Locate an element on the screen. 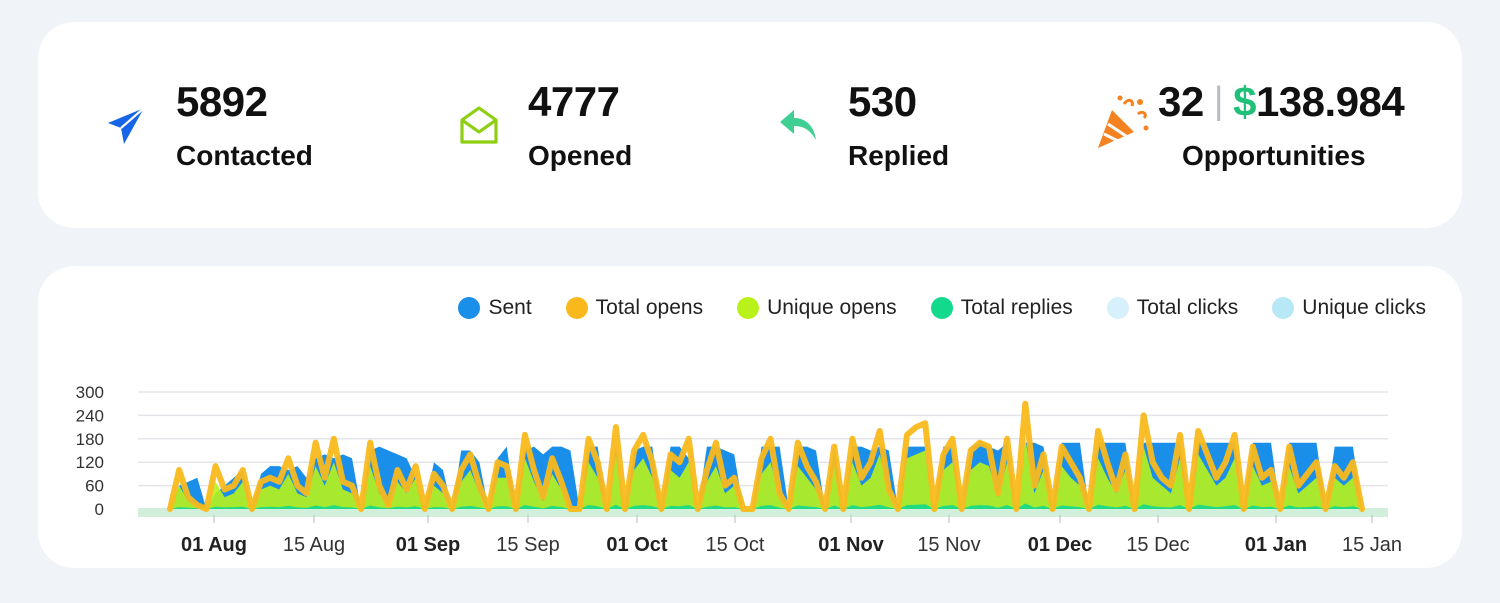 The width and height of the screenshot is (1500, 603). stat-opened: 4777 Opened is located at coordinates (608, 125).